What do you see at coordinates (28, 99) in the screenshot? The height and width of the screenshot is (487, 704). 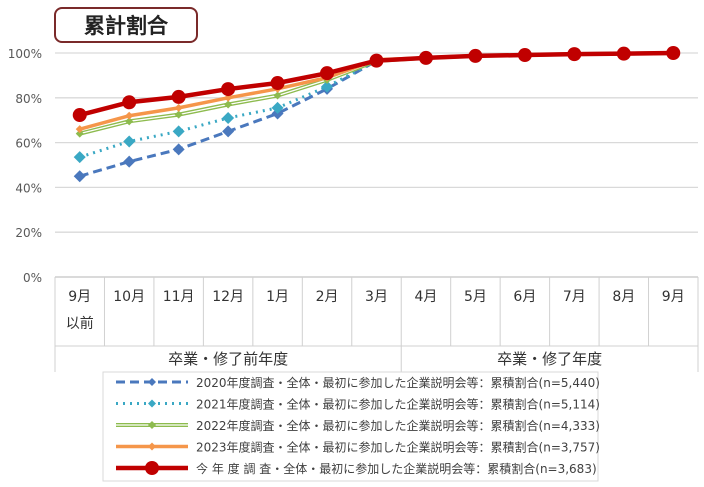 I see `y-tick-label: 80%` at bounding box center [28, 99].